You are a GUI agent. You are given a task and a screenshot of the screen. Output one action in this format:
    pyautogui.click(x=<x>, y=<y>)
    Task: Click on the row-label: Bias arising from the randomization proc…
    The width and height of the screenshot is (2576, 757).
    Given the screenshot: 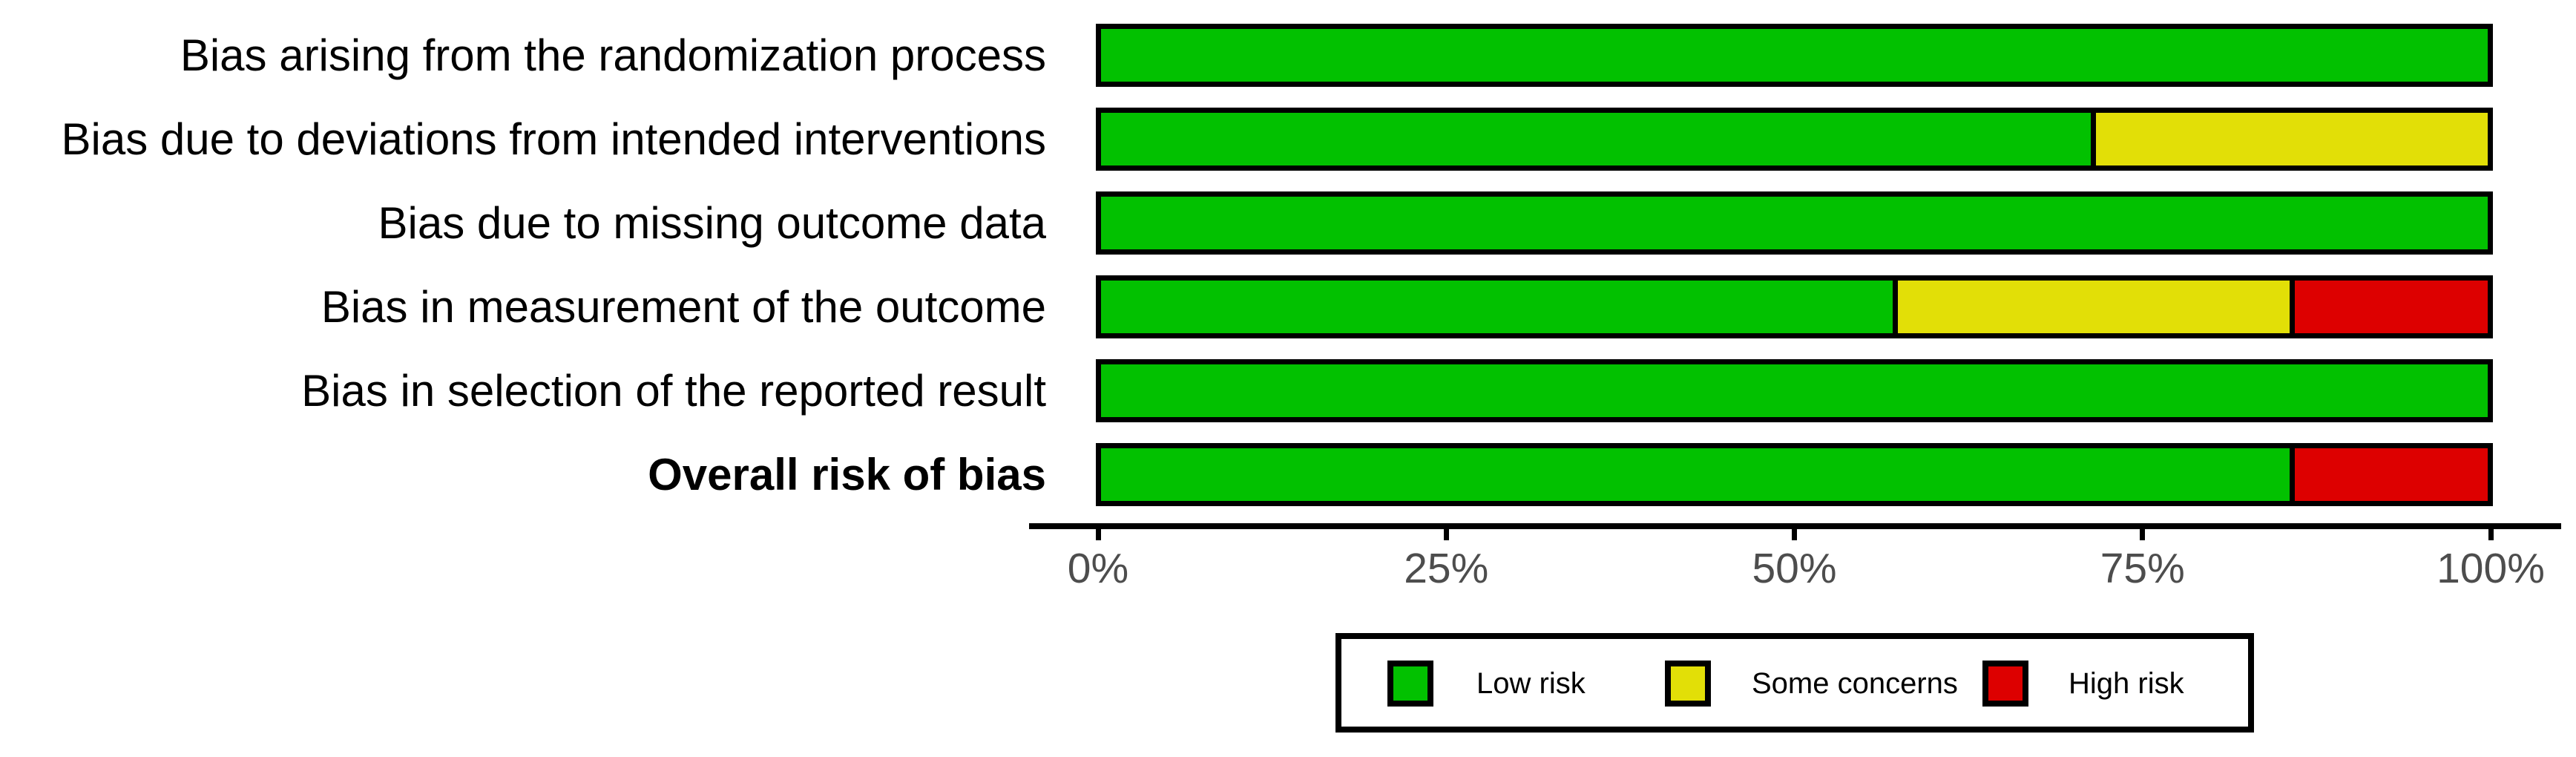 What is the action you would take?
    pyautogui.click(x=613, y=55)
    